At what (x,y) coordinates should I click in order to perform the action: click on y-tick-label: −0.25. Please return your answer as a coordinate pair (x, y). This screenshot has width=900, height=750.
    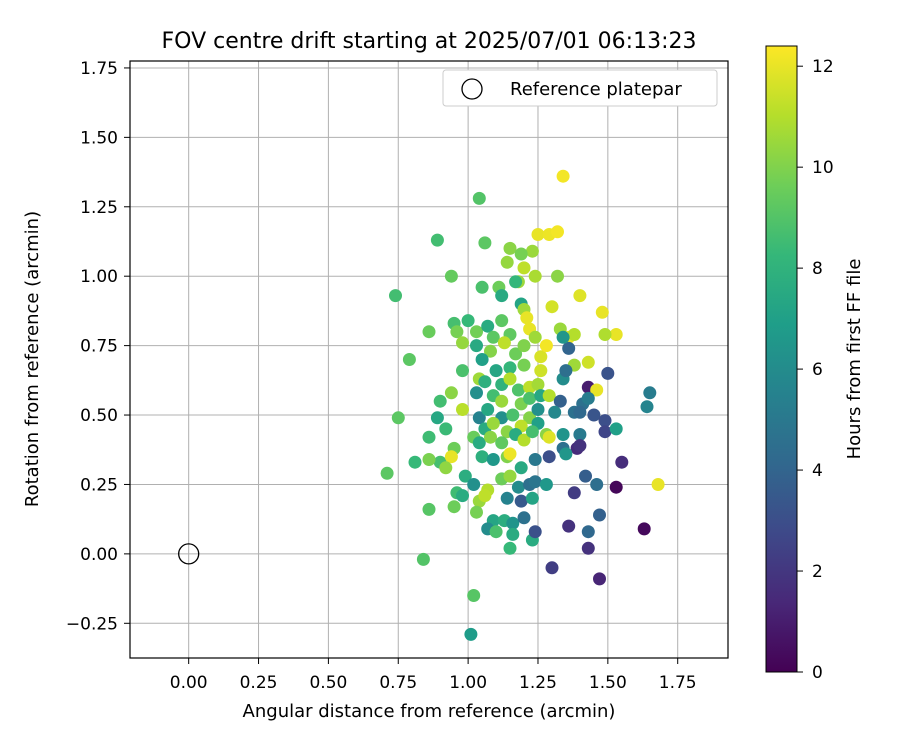
    Looking at the image, I should click on (92, 624).